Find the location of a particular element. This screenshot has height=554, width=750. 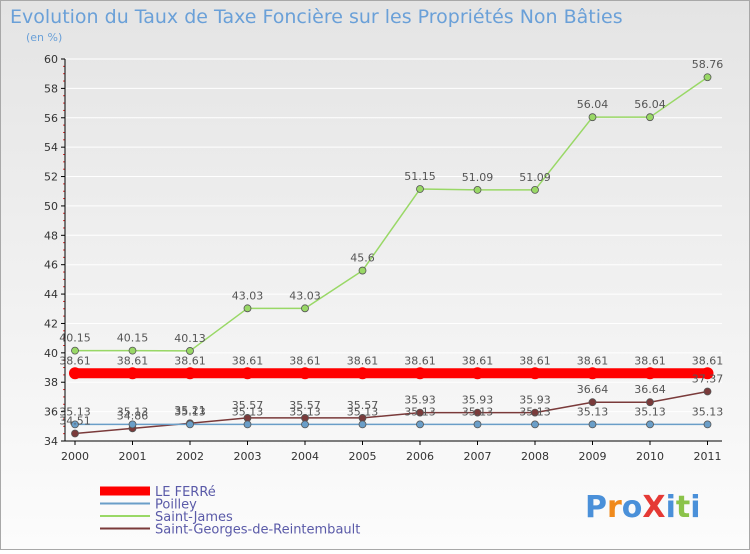

logo-letter: P is located at coordinates (596, 507).